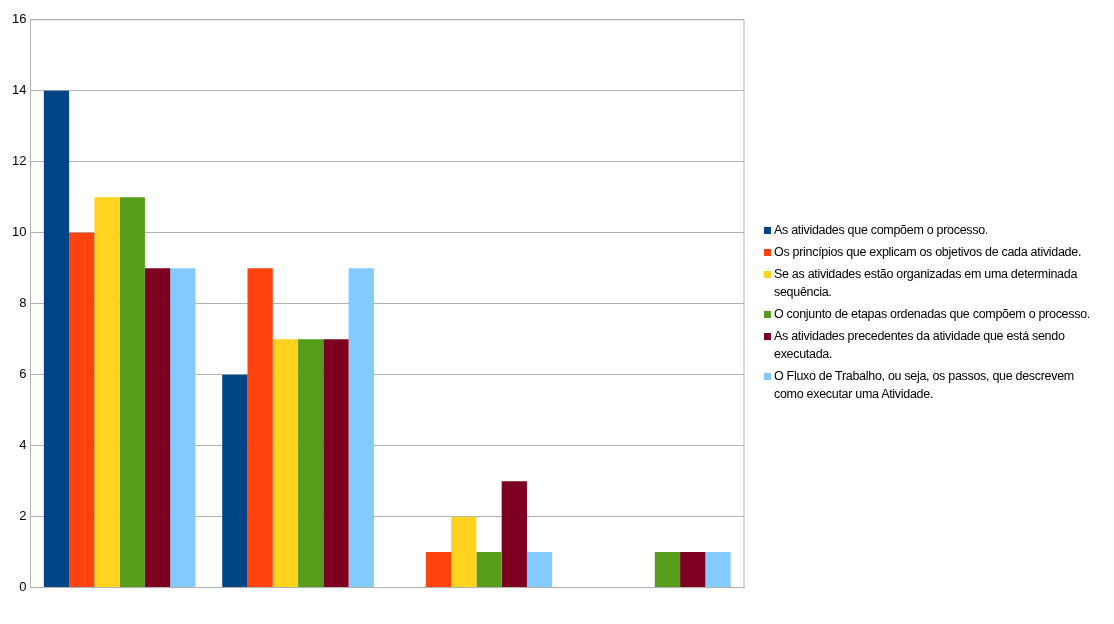  I want to click on legend-label: As atividades que compõem o processo., so click(881, 230).